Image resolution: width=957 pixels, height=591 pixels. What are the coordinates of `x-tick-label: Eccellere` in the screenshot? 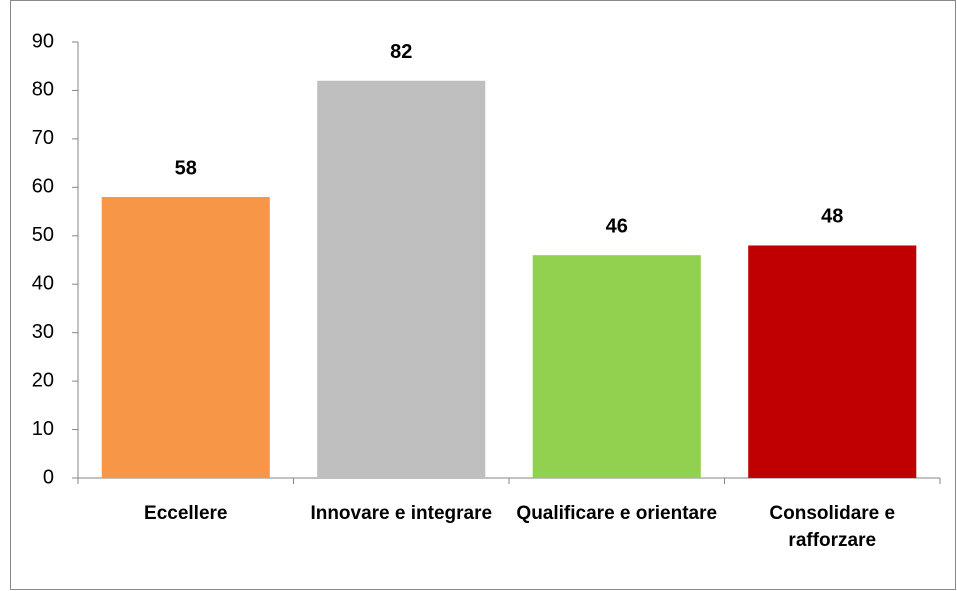 It's located at (186, 513).